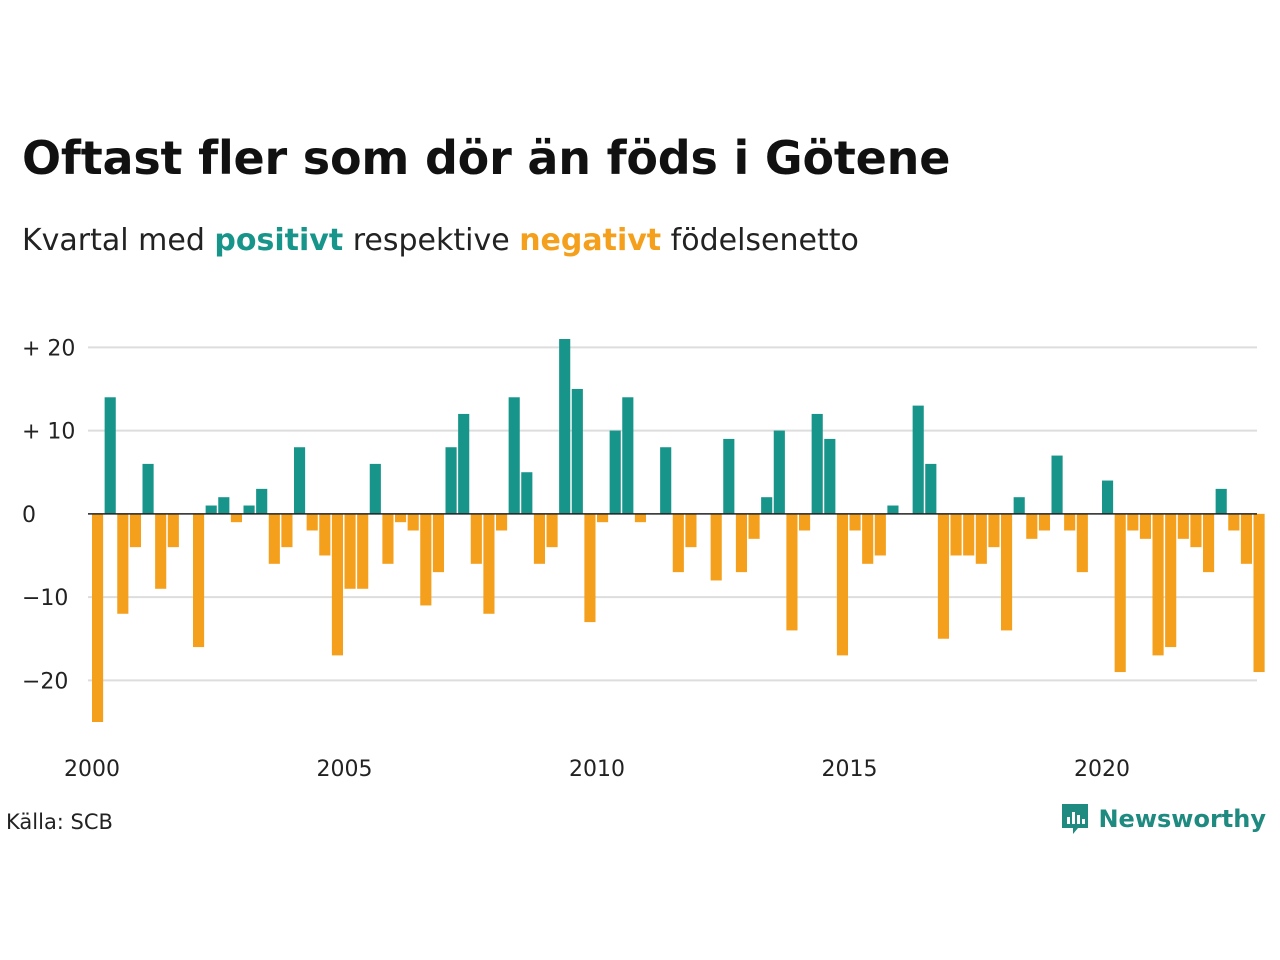 The width and height of the screenshot is (1280, 960). I want to click on chart-title: Oftast fler som dör än föds i Götene, so click(486, 158).